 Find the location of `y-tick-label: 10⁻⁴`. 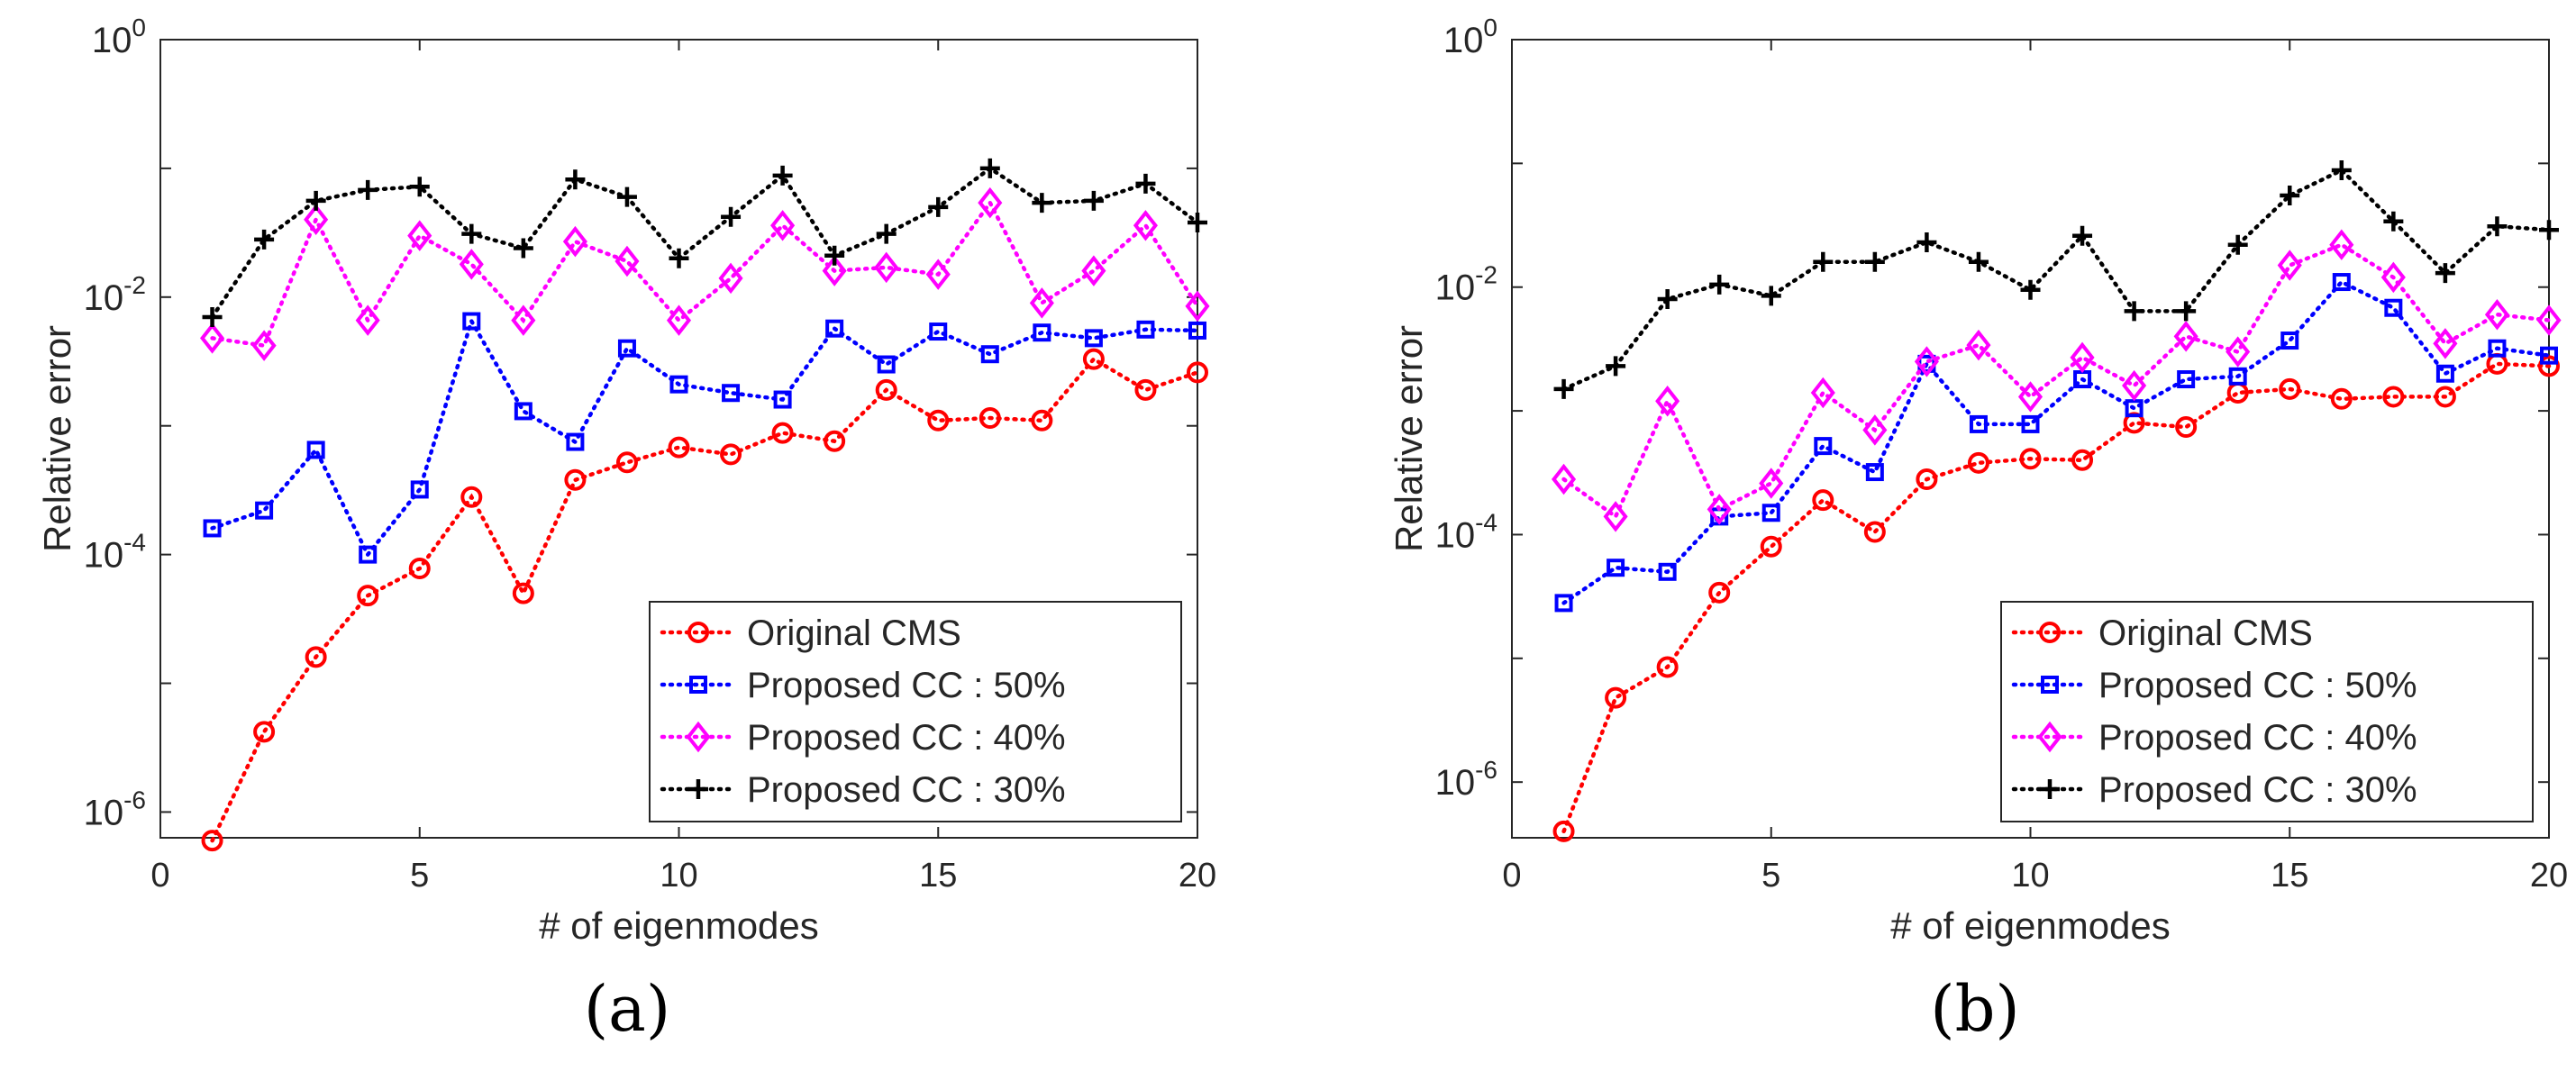

y-tick-label: 10⁻⁴ is located at coordinates (1466, 531).